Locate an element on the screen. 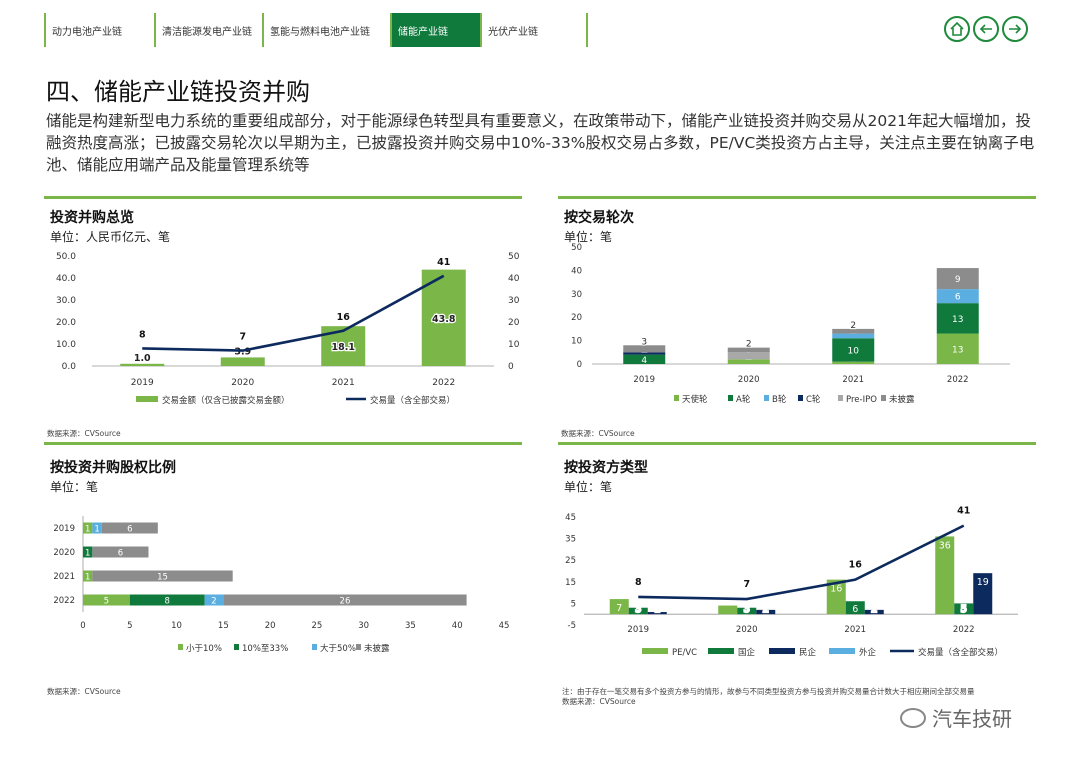  home-icon is located at coordinates (957, 28).